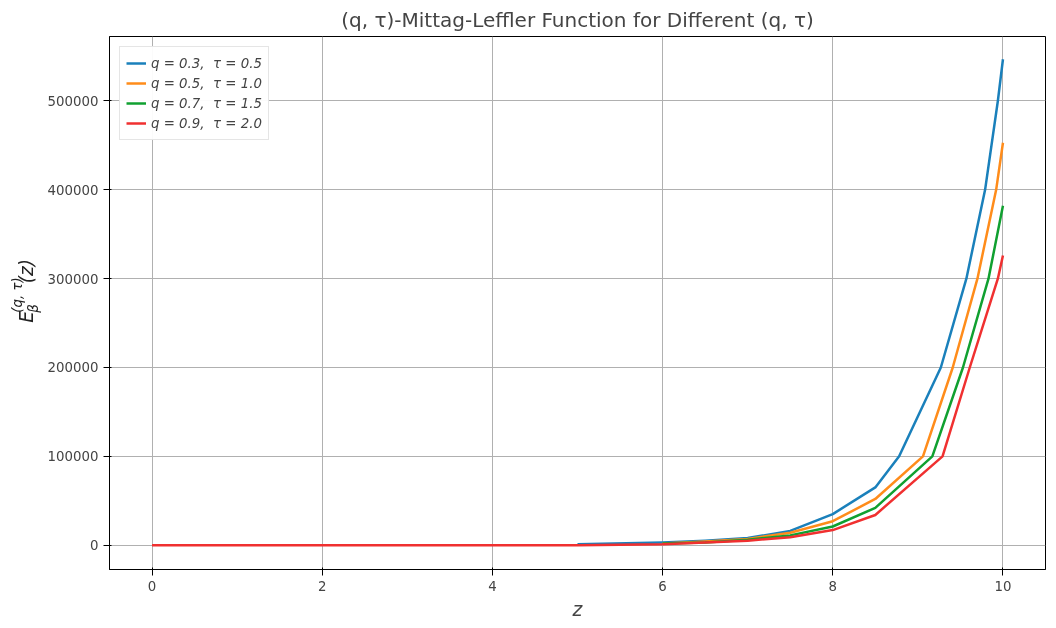  I want to click on x-axis-title: z, so click(577, 609).